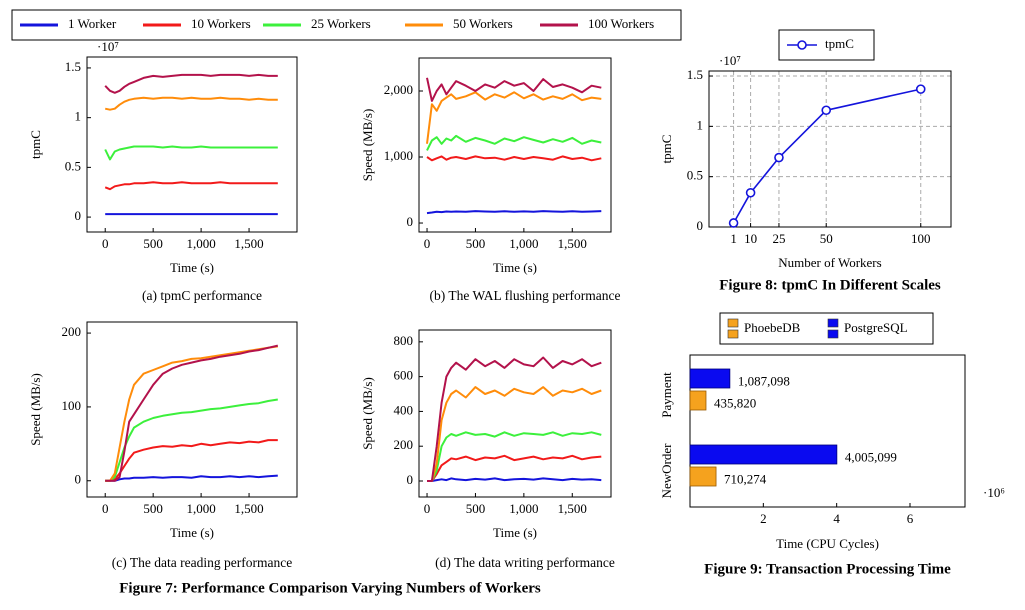 The image size is (1025, 610). I want to click on legend-marker, so click(802, 45).